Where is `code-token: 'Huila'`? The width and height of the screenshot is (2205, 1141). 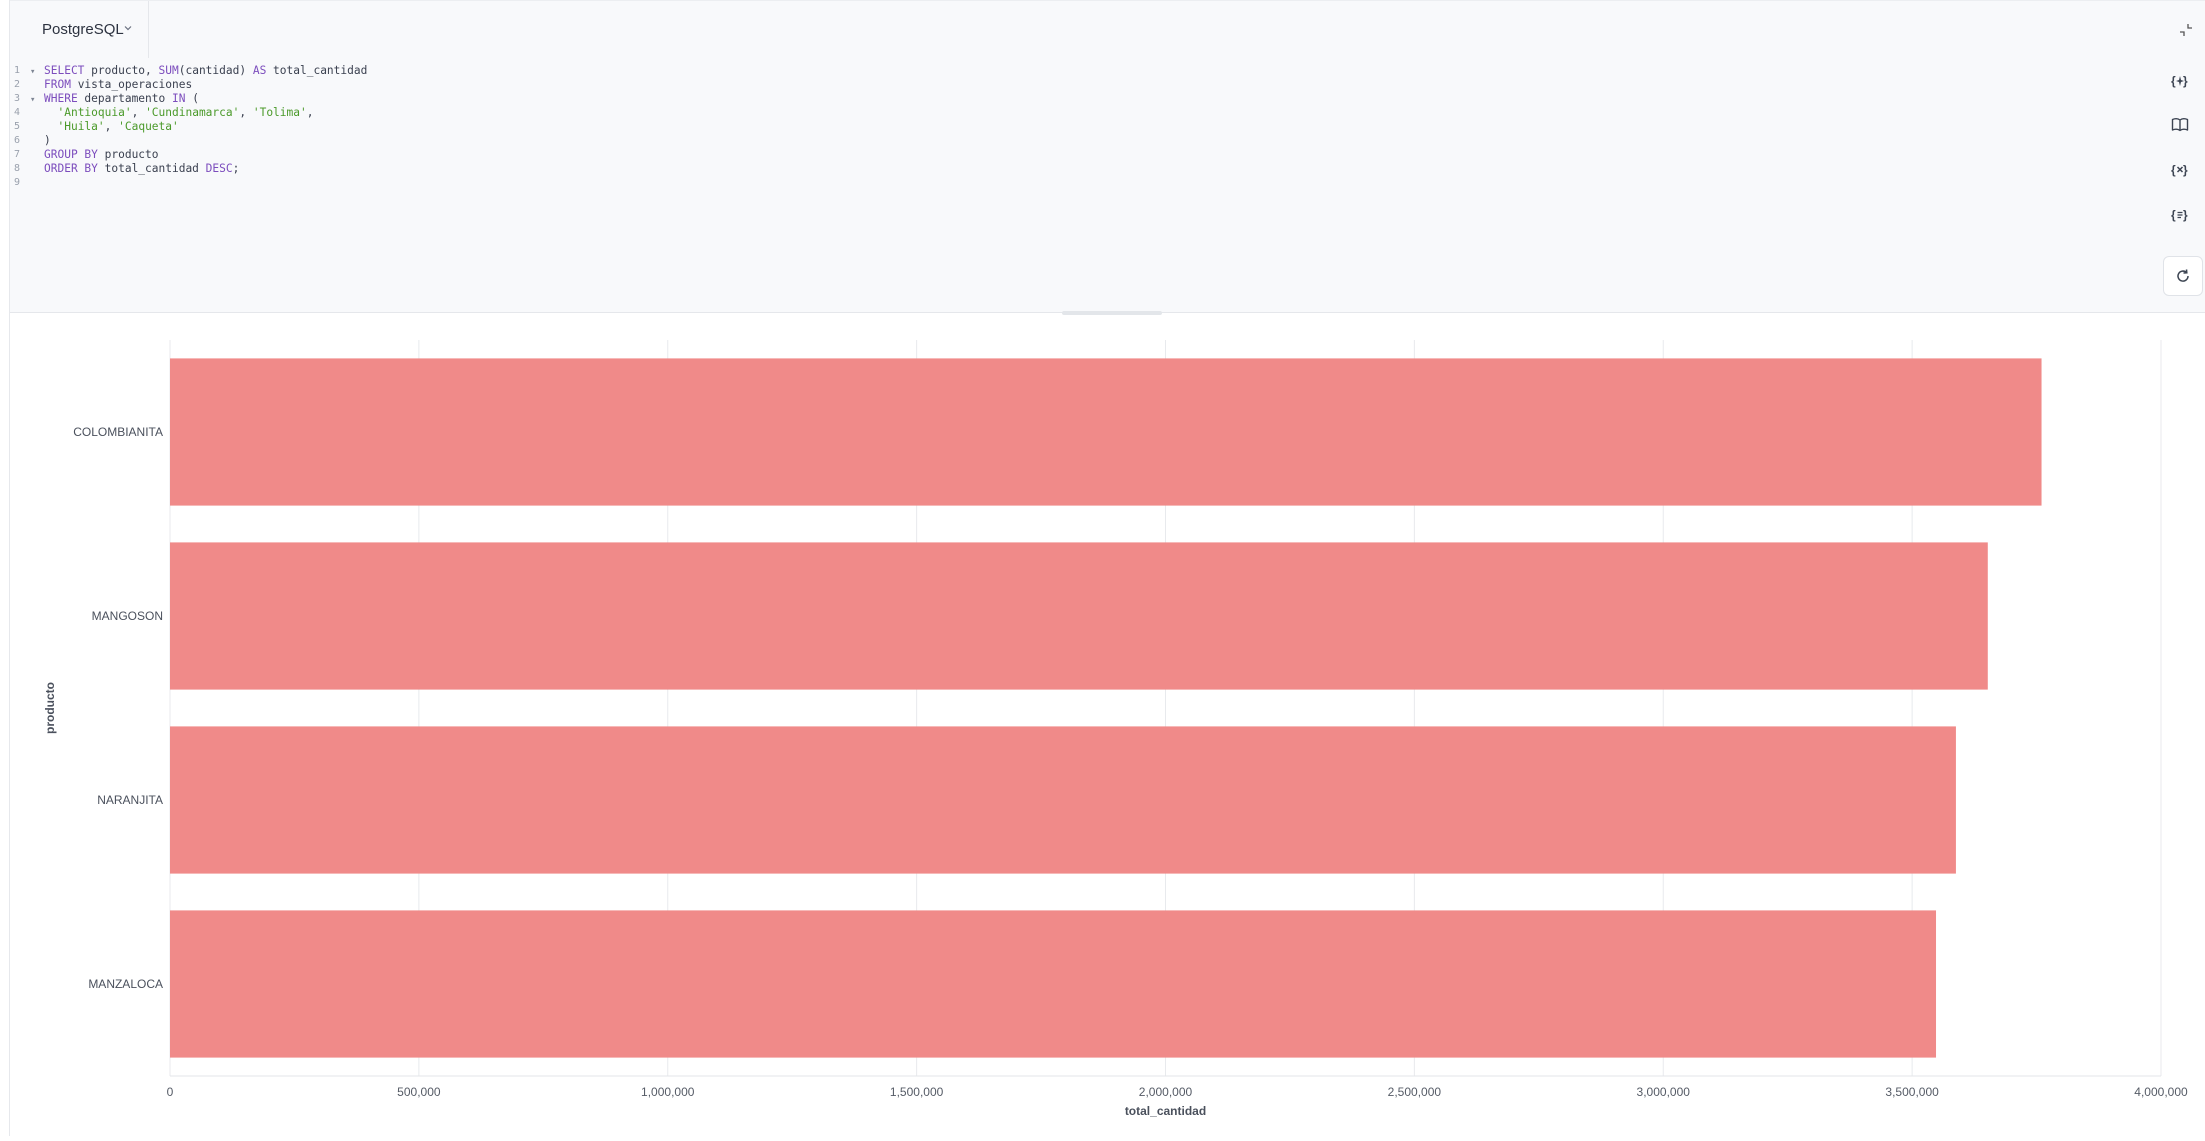 code-token: 'Huila' is located at coordinates (81, 126).